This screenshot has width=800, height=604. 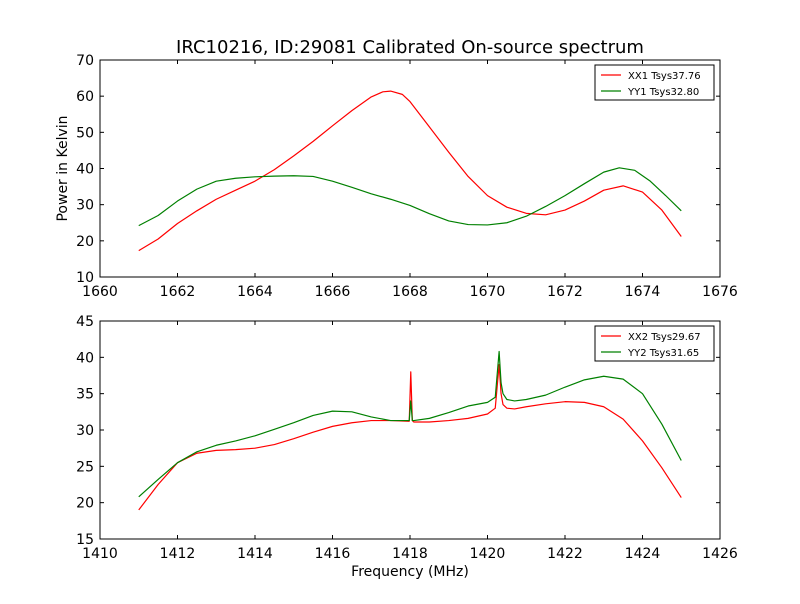 I want to click on x-tick-label: 1414, so click(x=255, y=554).